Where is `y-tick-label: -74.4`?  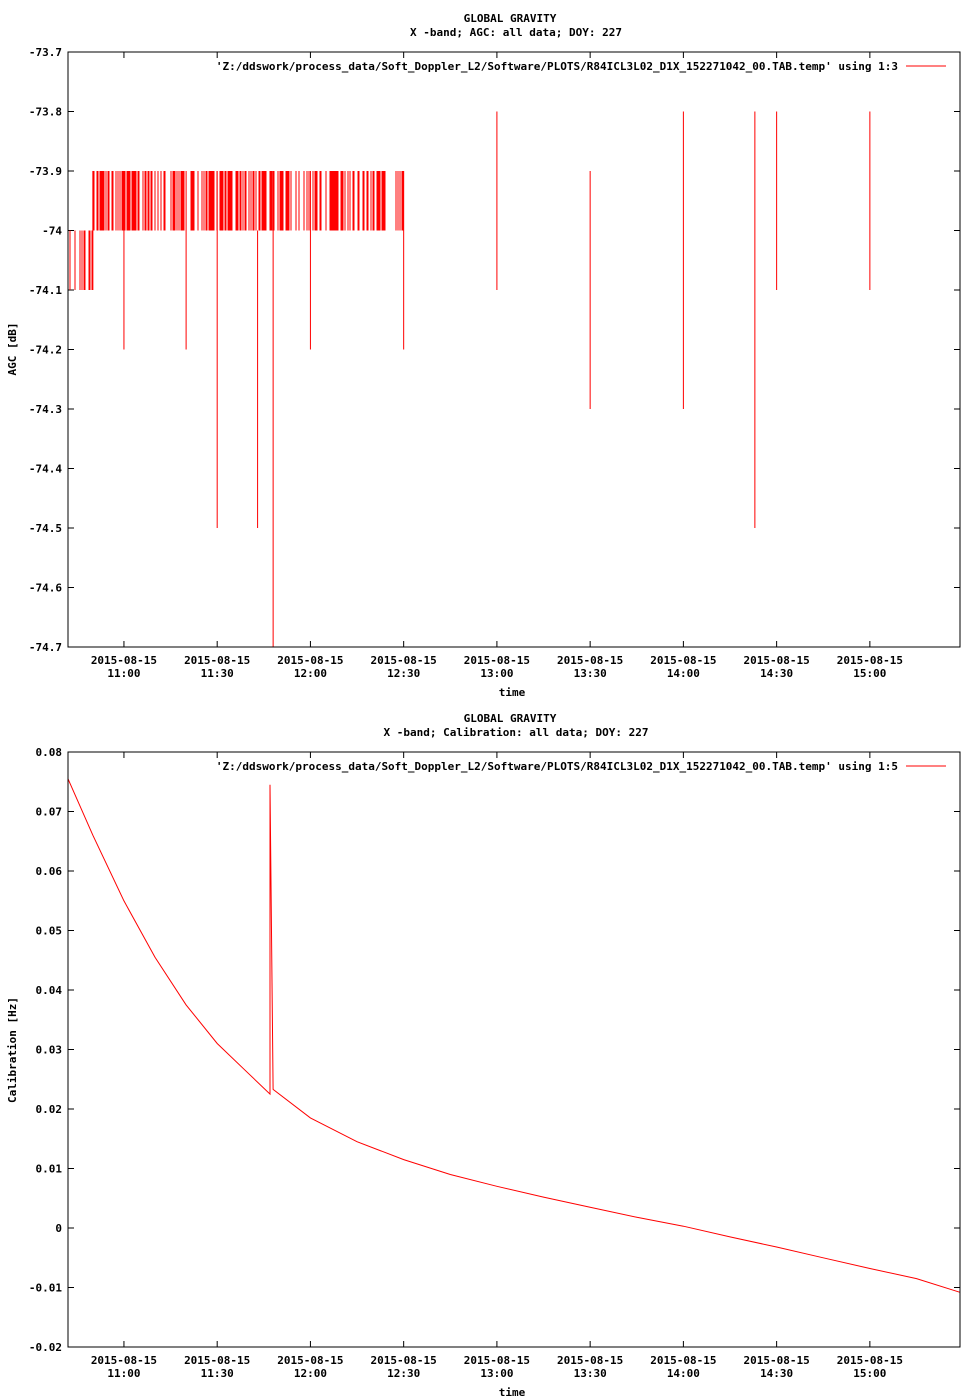
y-tick-label: -74.4 is located at coordinates (45, 469).